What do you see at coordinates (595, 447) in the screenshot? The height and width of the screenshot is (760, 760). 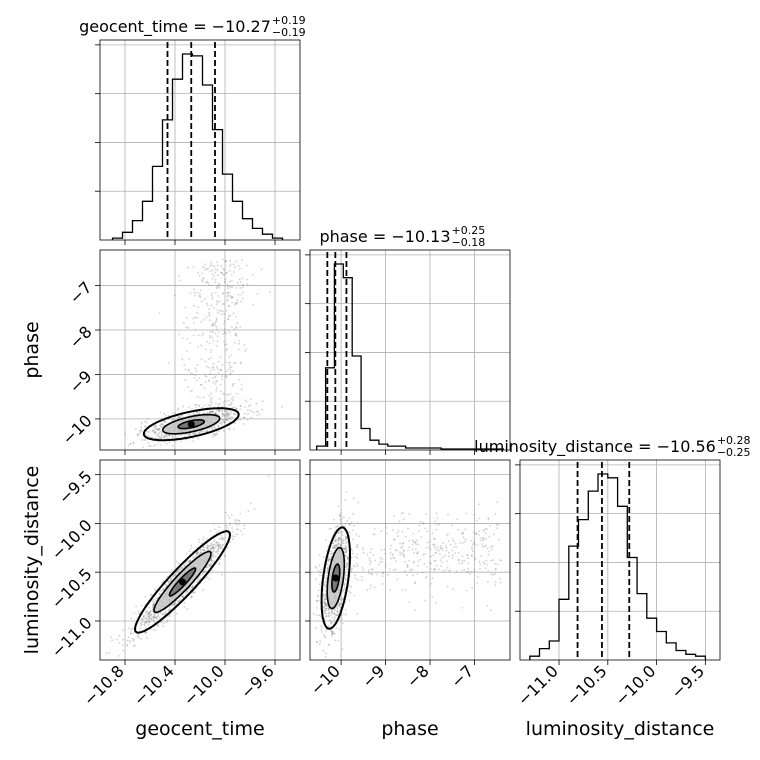 I see `title-text: luminosity_distance = −10.56` at bounding box center [595, 447].